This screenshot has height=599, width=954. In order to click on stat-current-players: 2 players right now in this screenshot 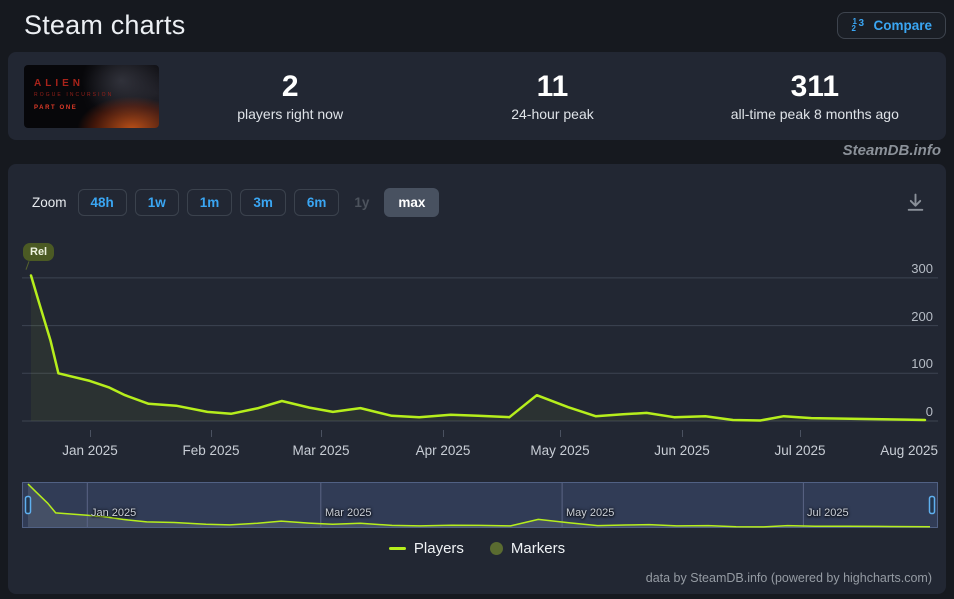, I will do `click(290, 96)`.